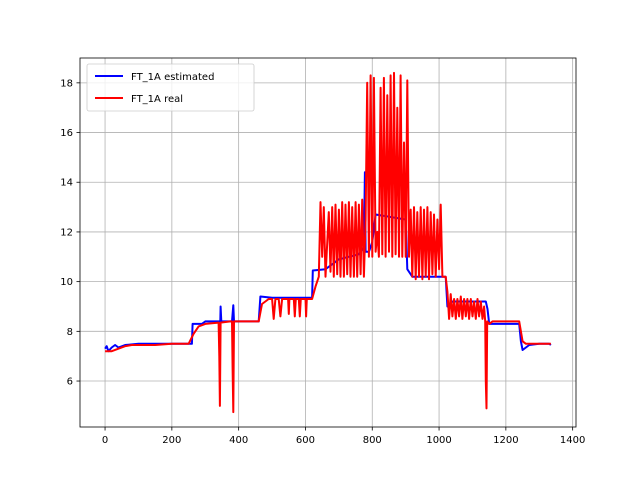  What do you see at coordinates (66, 282) in the screenshot?
I see `y-tick-label: 10` at bounding box center [66, 282].